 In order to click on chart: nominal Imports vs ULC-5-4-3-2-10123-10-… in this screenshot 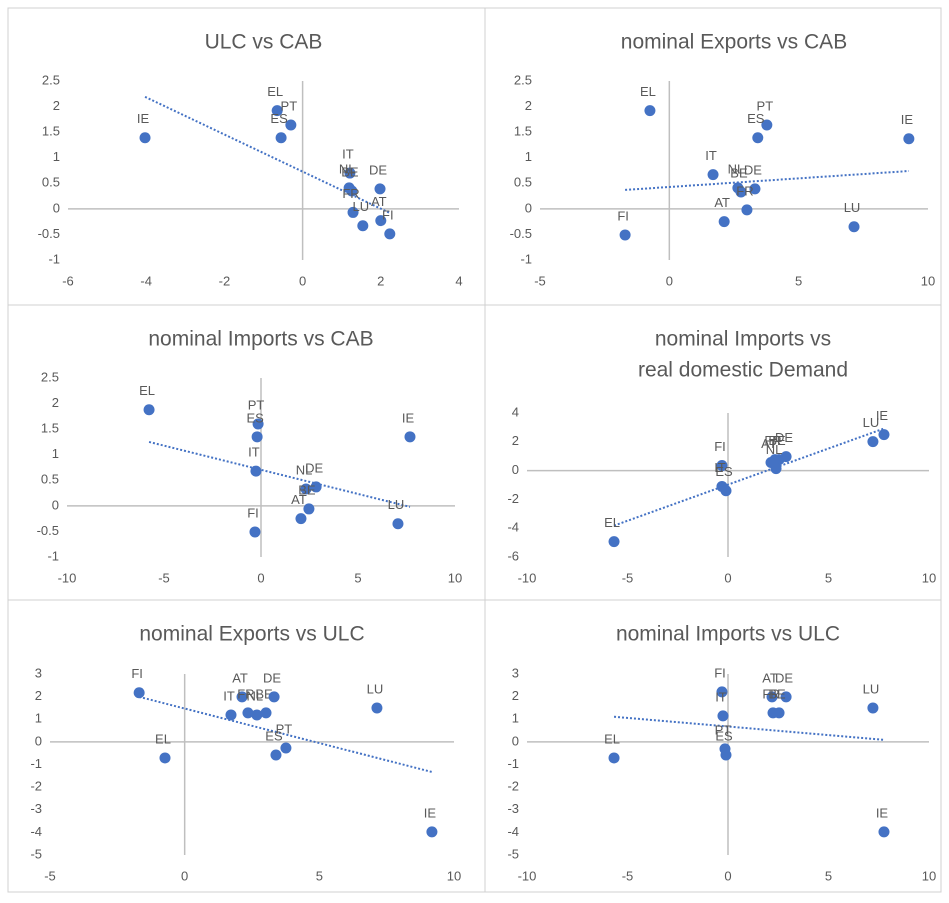, I will do `click(721, 753)`.